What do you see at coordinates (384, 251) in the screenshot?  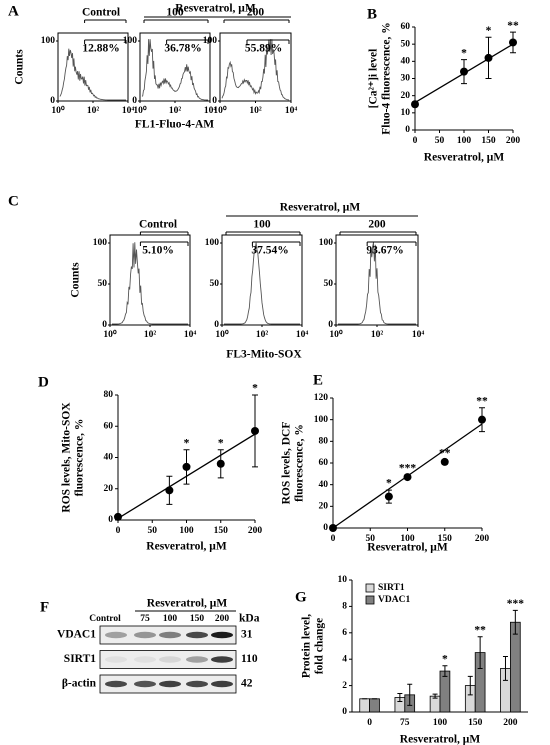 I see `gate-percent: 93.67%` at bounding box center [384, 251].